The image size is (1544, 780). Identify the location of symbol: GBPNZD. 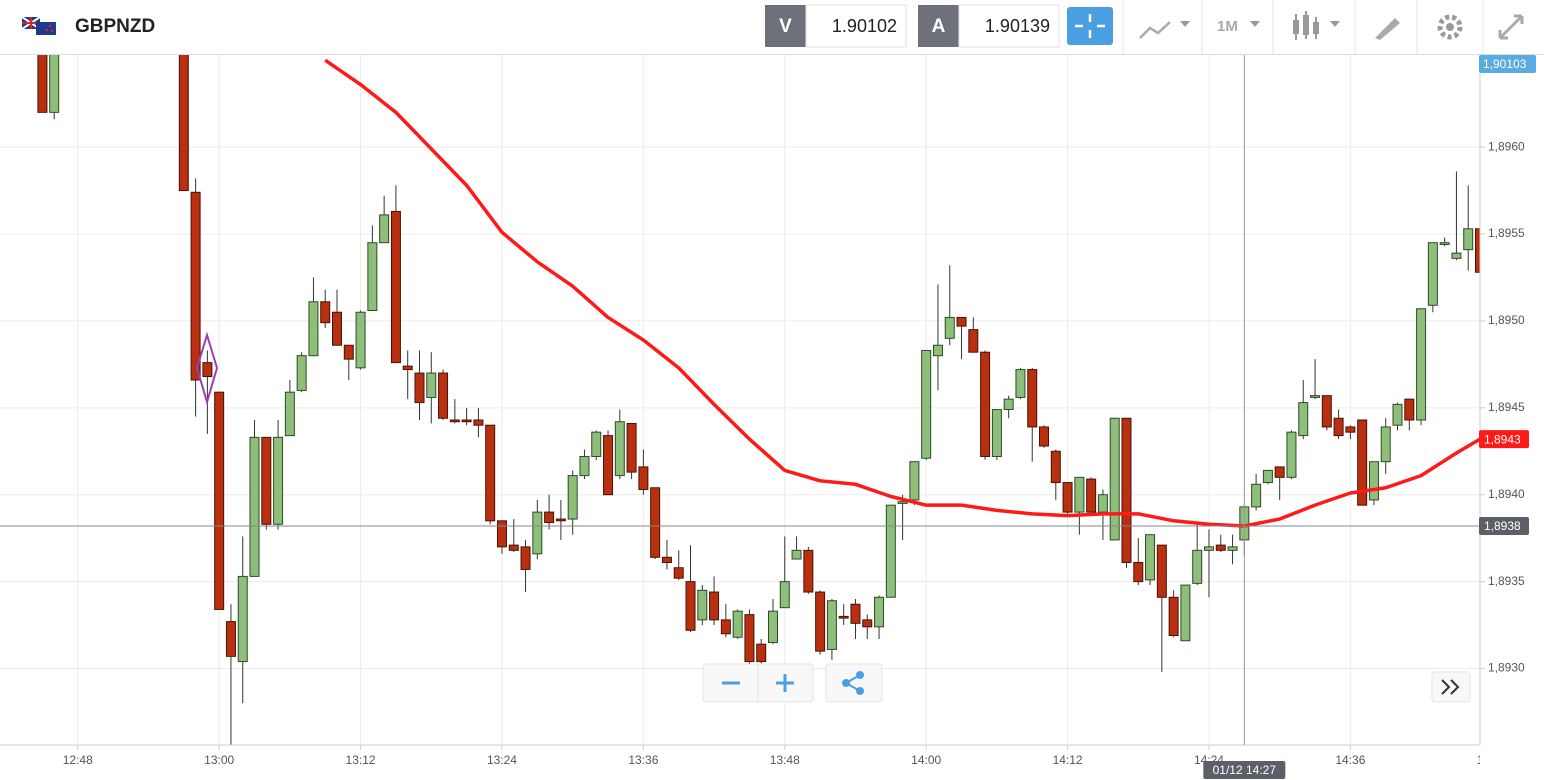
(115, 26).